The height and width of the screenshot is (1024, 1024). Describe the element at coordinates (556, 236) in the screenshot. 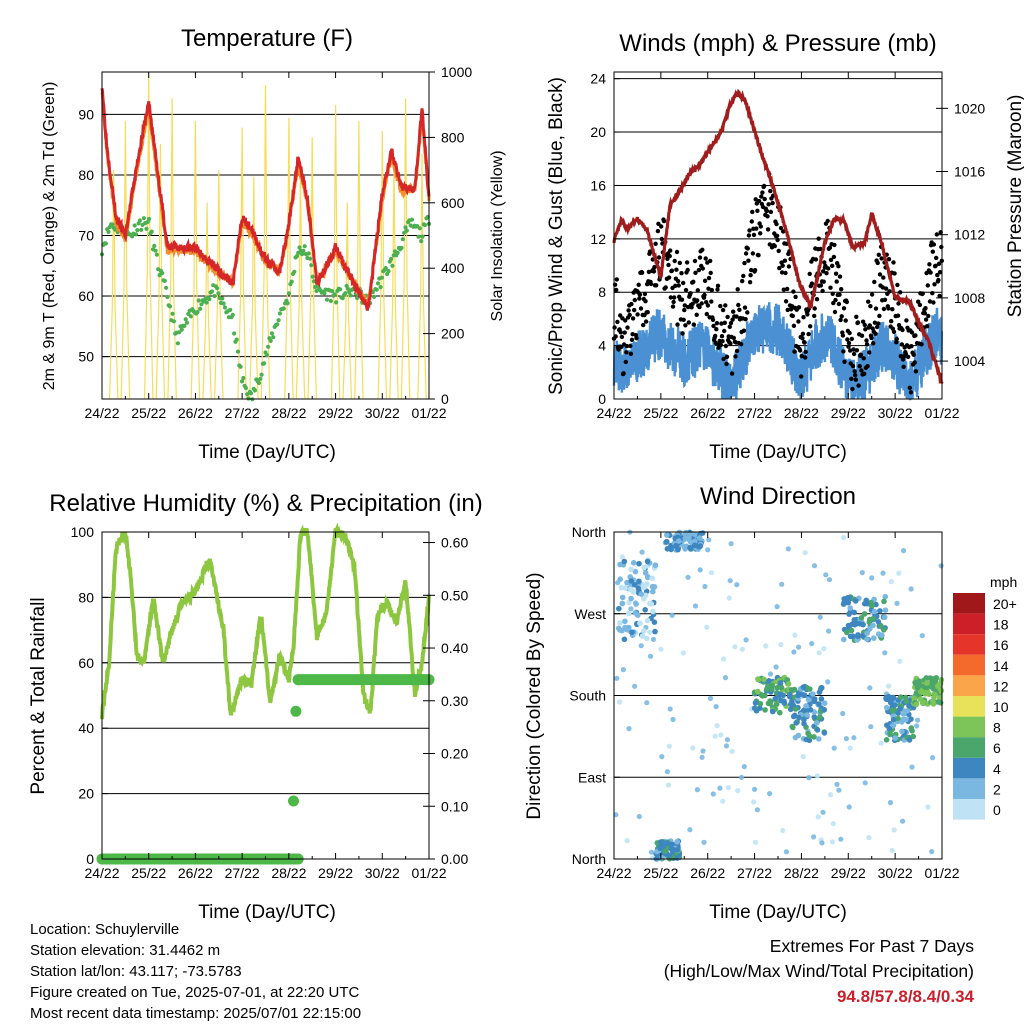

I see `winds-ylabel: Sonic/Prop Wind & Gust (Blue, Black)` at that location.